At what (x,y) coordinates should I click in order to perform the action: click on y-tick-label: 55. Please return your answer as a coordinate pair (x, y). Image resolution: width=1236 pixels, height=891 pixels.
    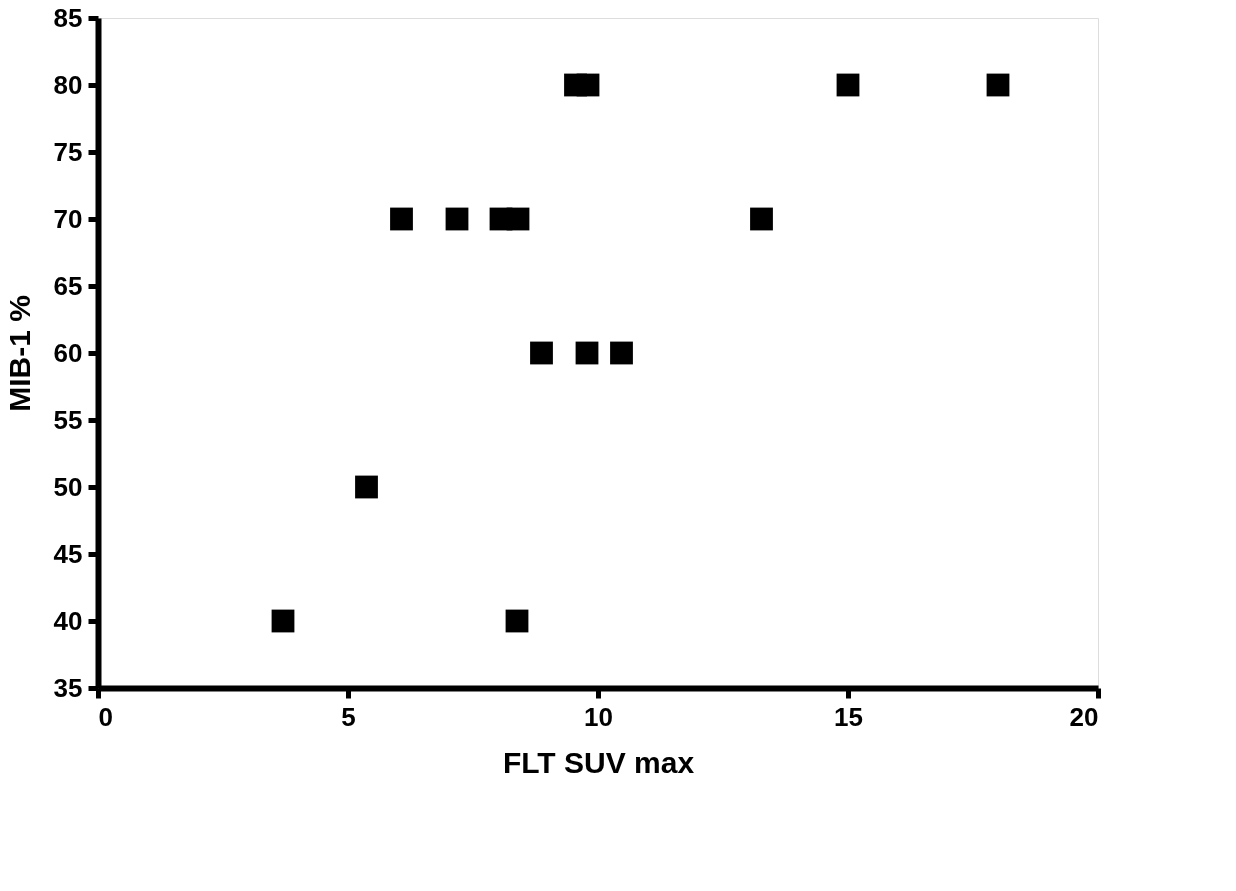
    Looking at the image, I should click on (68, 419).